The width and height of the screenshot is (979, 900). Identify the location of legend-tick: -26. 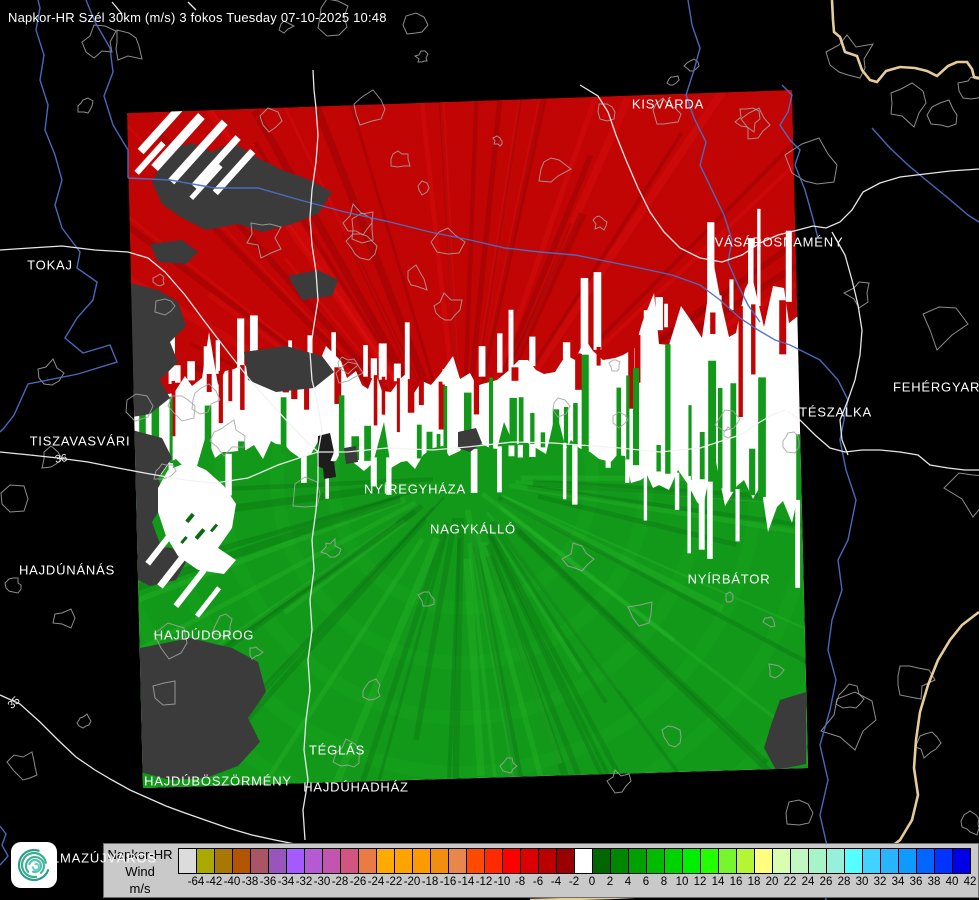
(358, 882).